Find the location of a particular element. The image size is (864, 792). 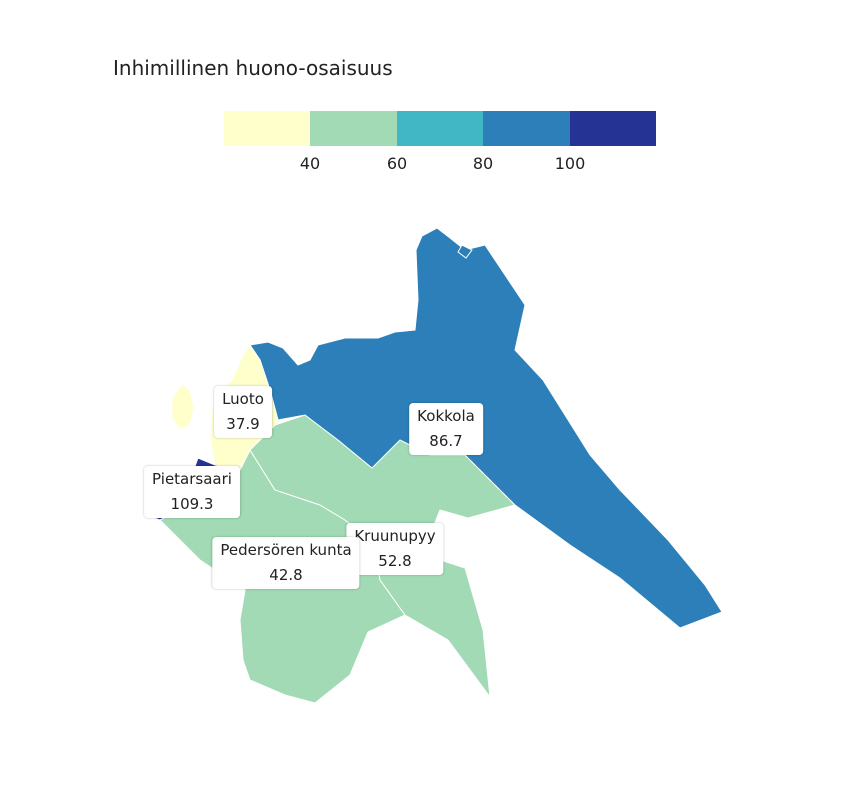

region-label-luoto: Luoto 37.9 is located at coordinates (243, 412).